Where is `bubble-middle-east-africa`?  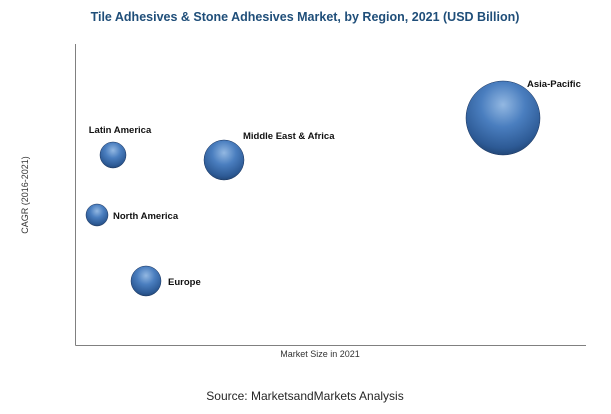 bubble-middle-east-africa is located at coordinates (224, 160).